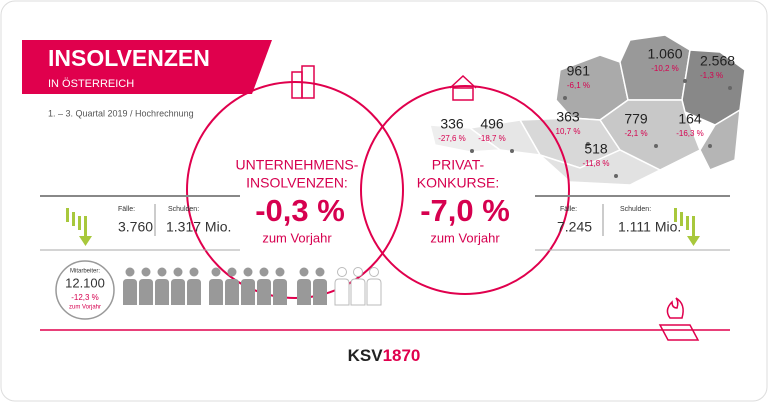  I want to click on icon-house, so click(463, 87).